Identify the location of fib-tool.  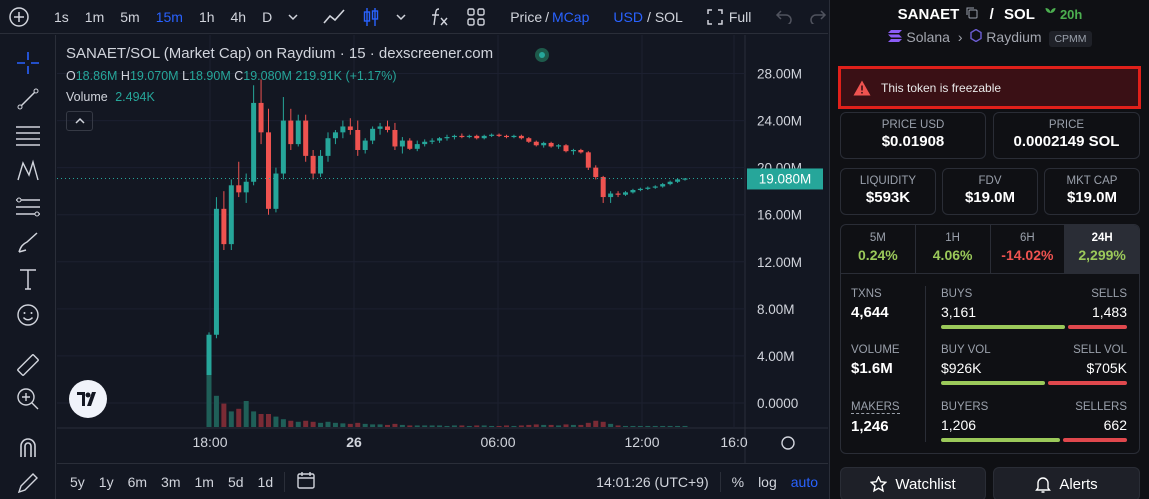
(28, 135).